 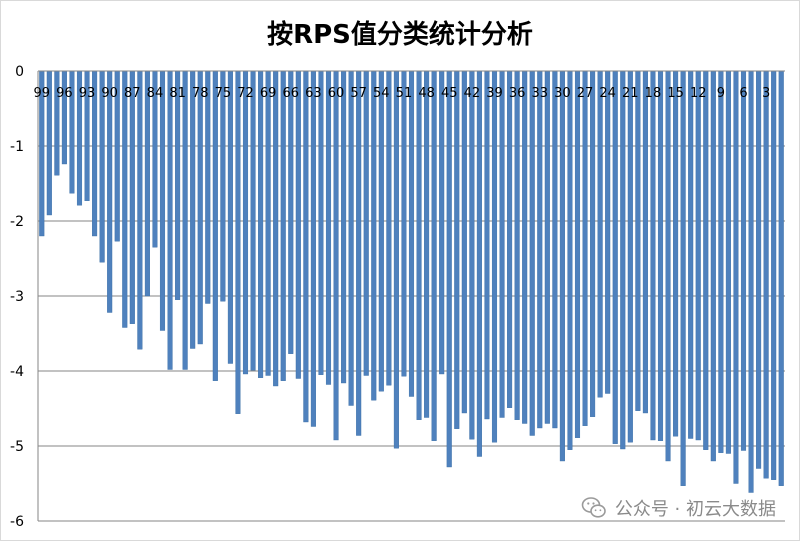 What do you see at coordinates (653, 93) in the screenshot?
I see `x-tick-label: 18` at bounding box center [653, 93].